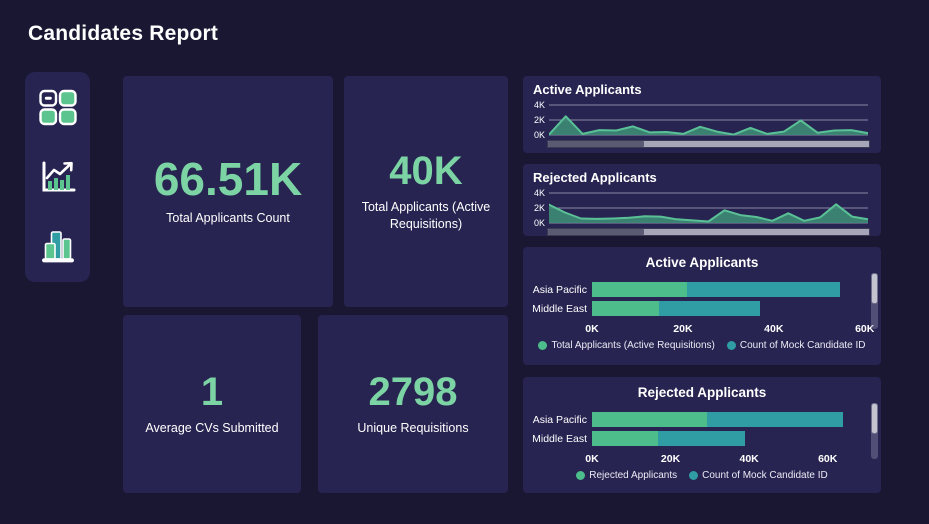 The image size is (929, 524). Describe the element at coordinates (633, 475) in the screenshot. I see `legend-label: Rejected Applicants` at that location.